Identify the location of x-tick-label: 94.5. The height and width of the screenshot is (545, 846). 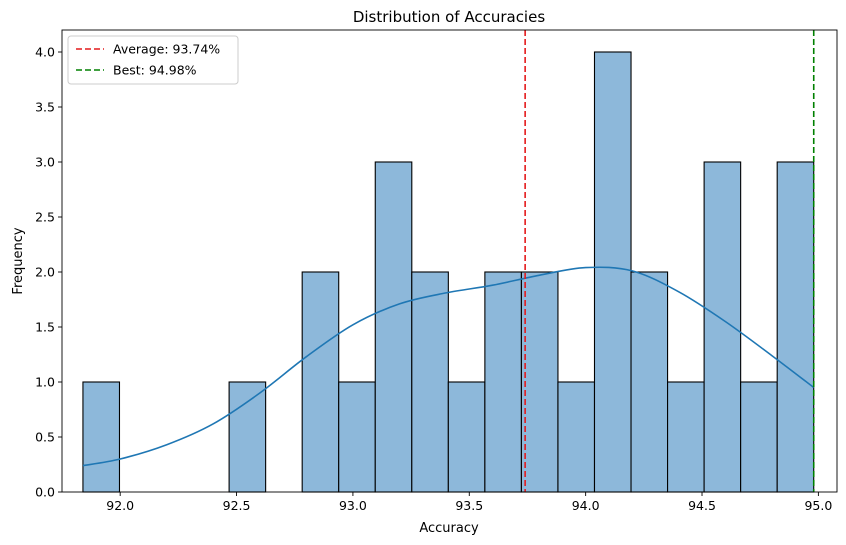
(702, 505).